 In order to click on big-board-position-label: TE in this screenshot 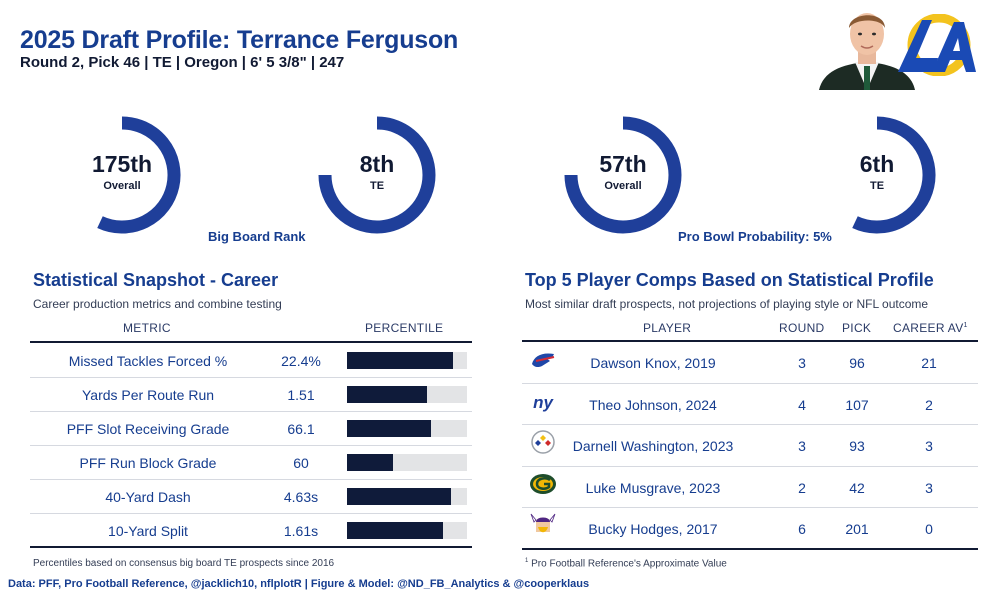, I will do `click(377, 186)`.